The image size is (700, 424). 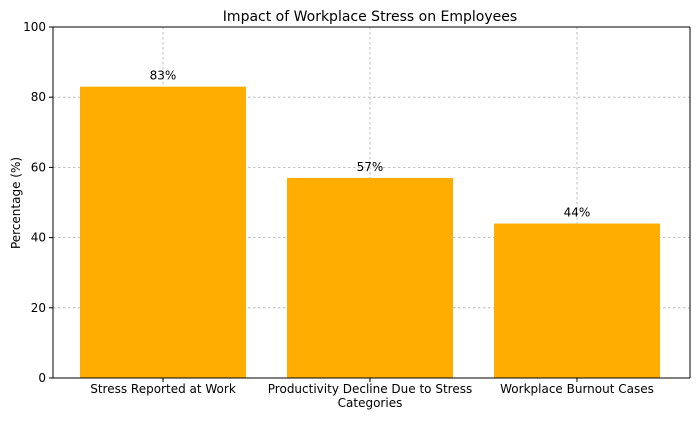 I want to click on y-tick-label: 60, so click(x=38, y=167).